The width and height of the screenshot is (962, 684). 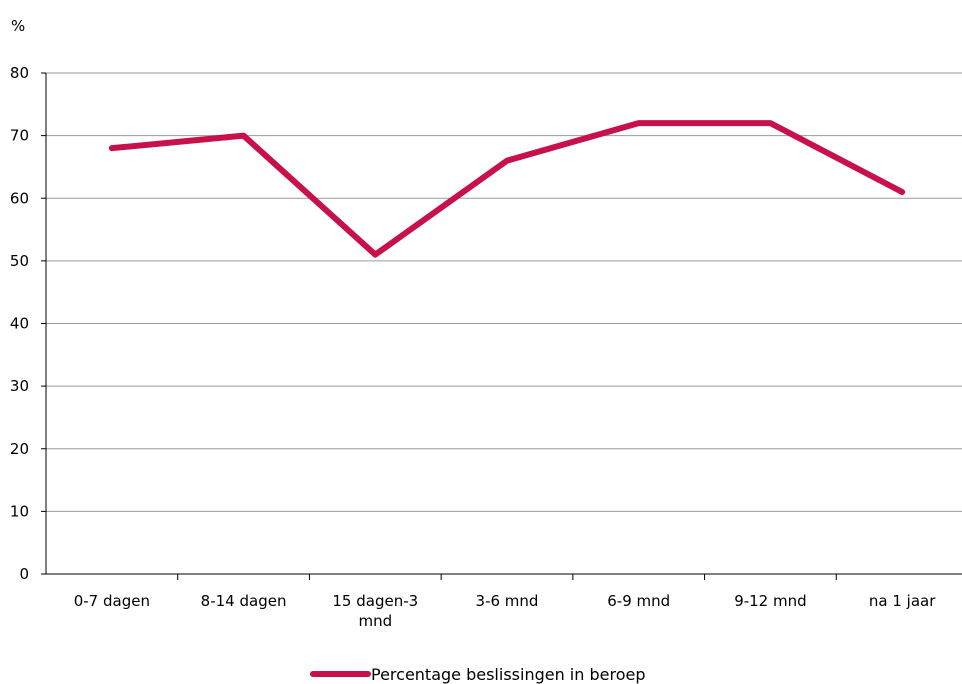 I want to click on x-tick-label: 6-9 mnd, so click(x=638, y=601).